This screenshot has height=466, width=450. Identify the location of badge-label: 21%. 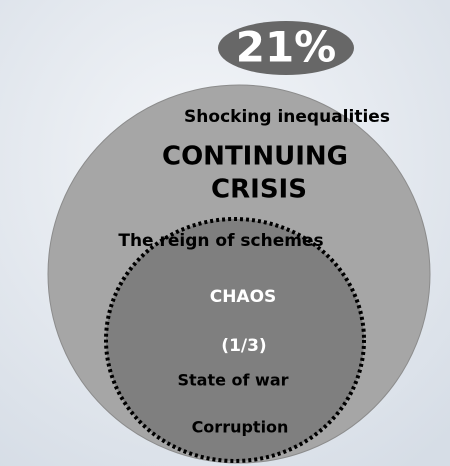
(286, 47).